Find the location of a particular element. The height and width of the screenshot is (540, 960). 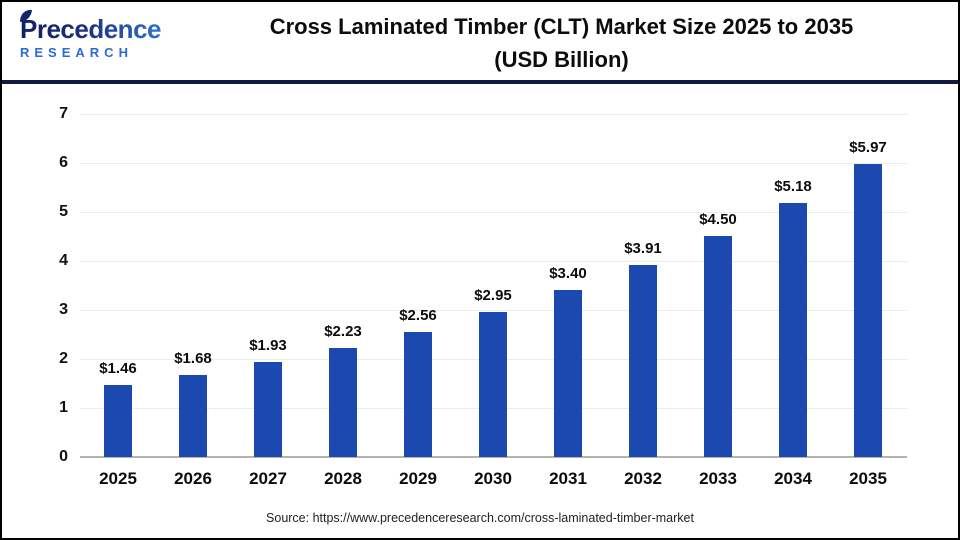

bar-2025 is located at coordinates (118, 421).